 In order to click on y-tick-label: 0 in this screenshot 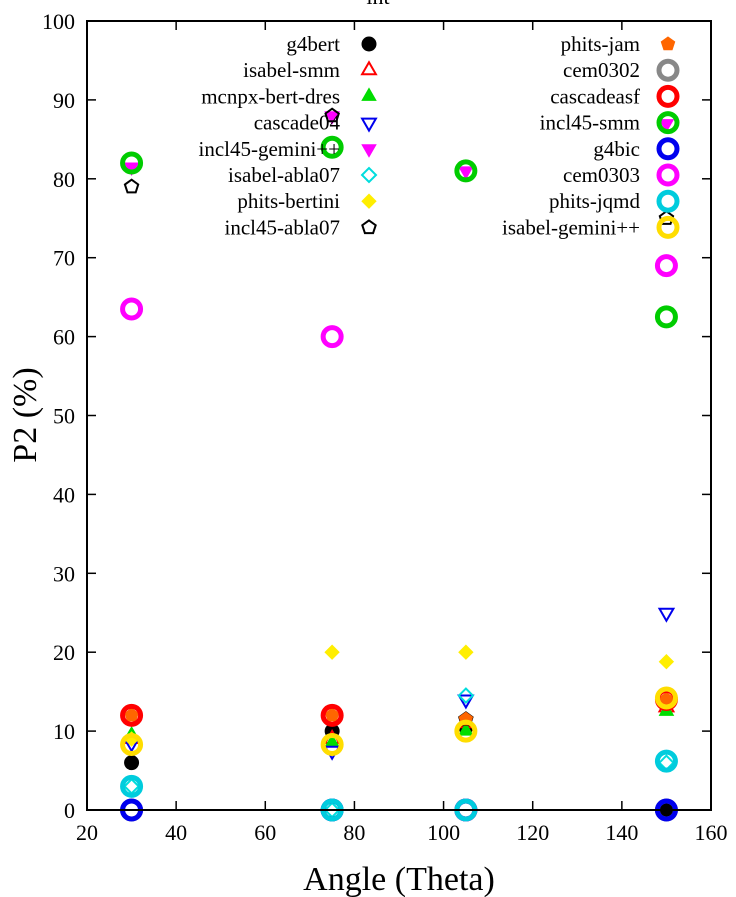, I will do `click(69, 810)`.